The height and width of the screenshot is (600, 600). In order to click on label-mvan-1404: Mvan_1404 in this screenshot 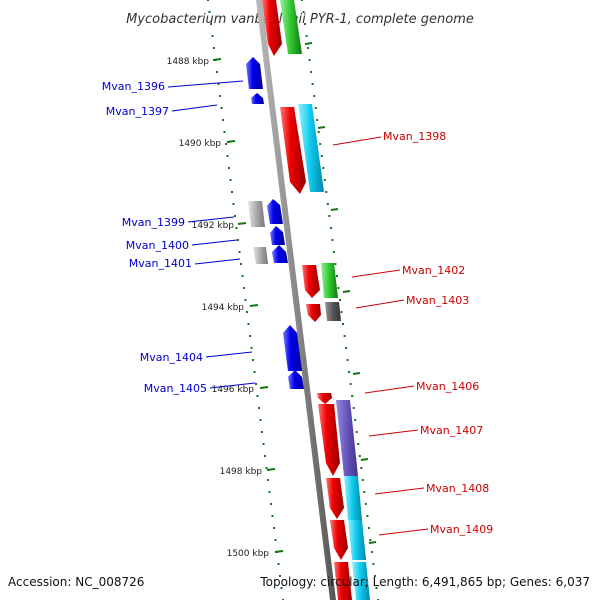, I will do `click(171, 357)`.